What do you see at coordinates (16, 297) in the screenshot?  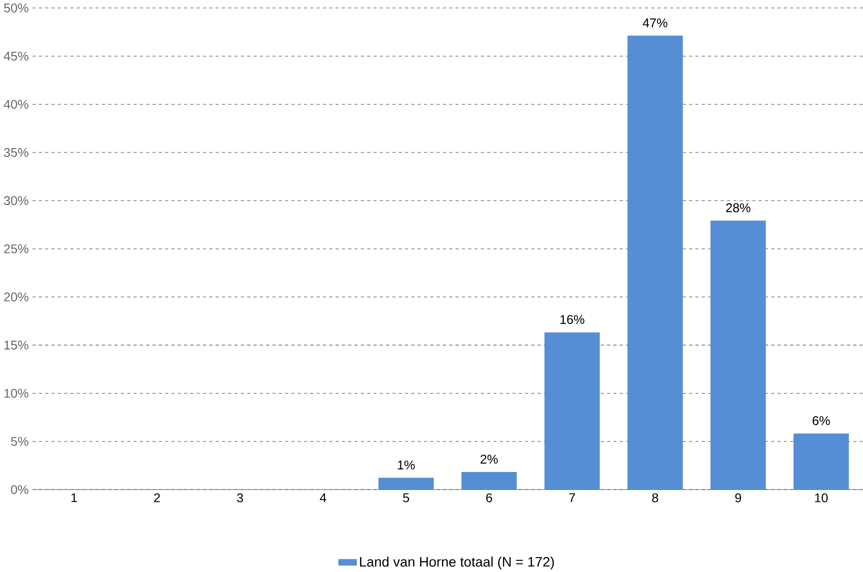 I see `y-tick-label: 20%` at bounding box center [16, 297].